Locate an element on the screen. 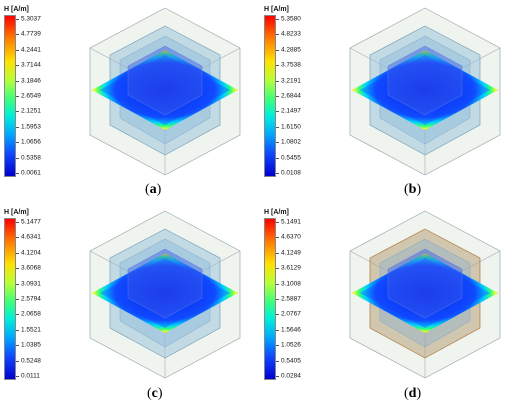 Image resolution: width=520 pixels, height=407 pixels. tick-label: 1.5521 is located at coordinates (31, 330).